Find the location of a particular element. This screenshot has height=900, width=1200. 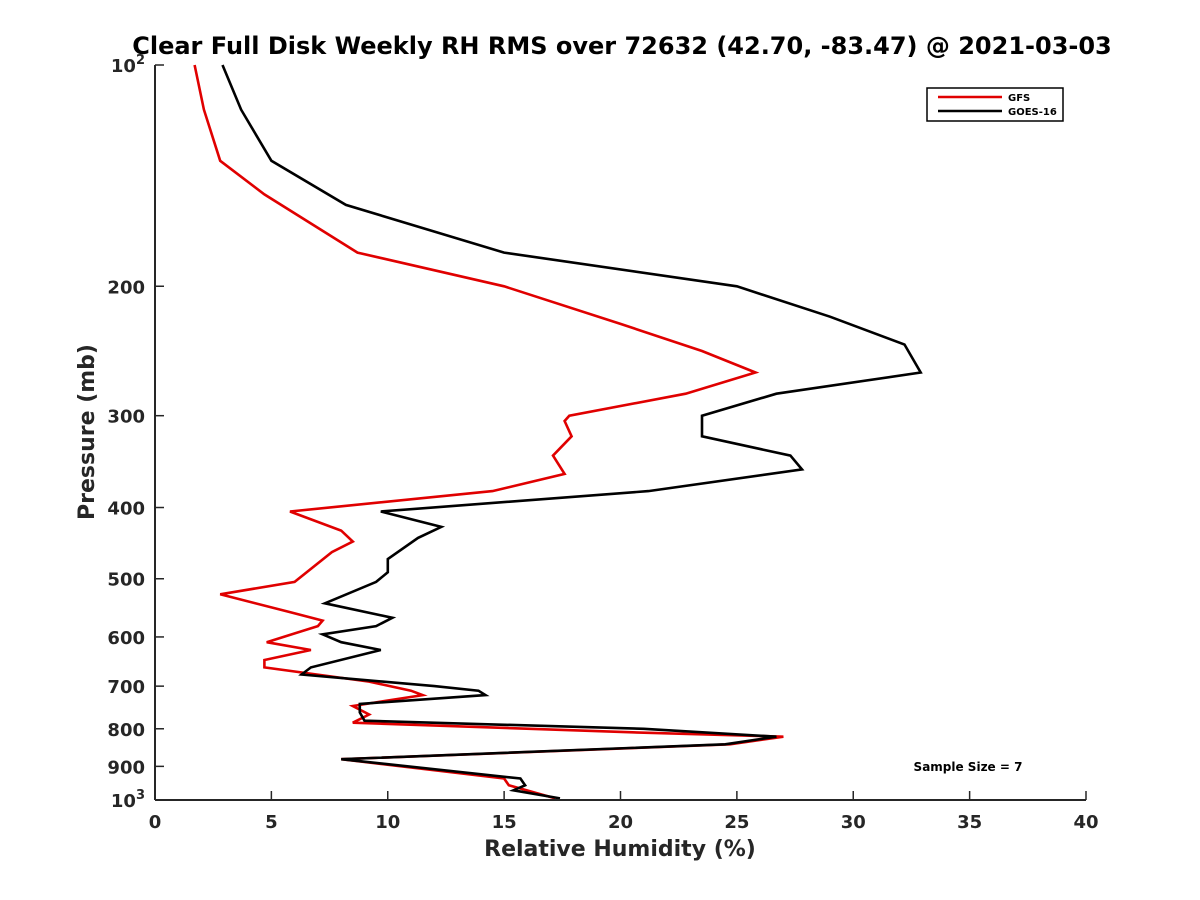

x-tick-label: 15 is located at coordinates (504, 822).